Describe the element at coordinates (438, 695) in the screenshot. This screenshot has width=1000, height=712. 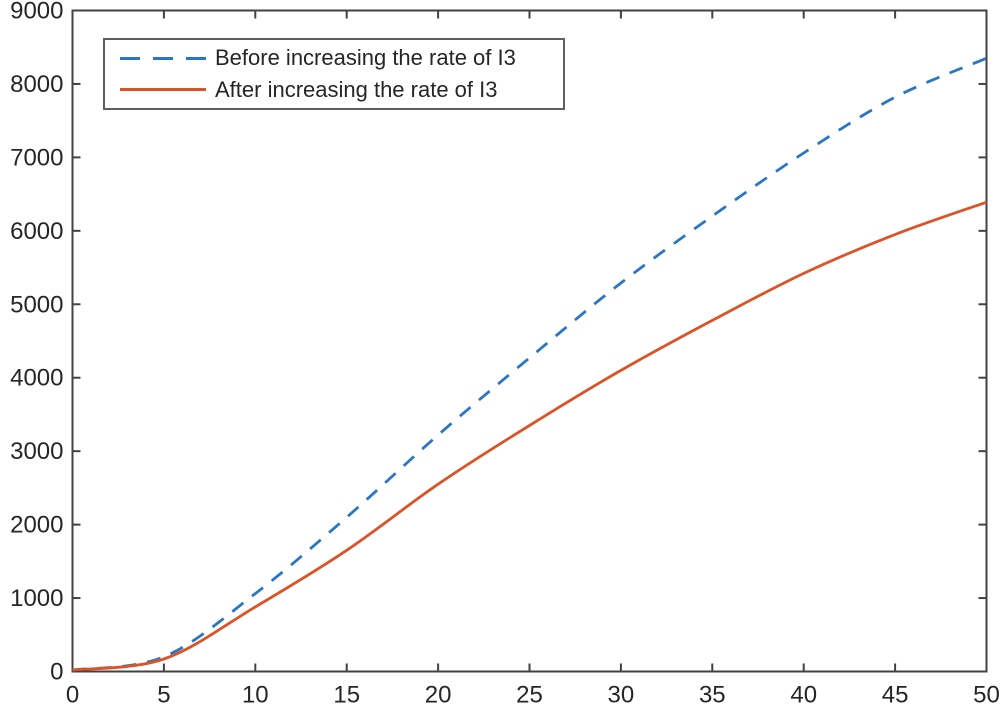
I see `svg-text: 20` at that location.